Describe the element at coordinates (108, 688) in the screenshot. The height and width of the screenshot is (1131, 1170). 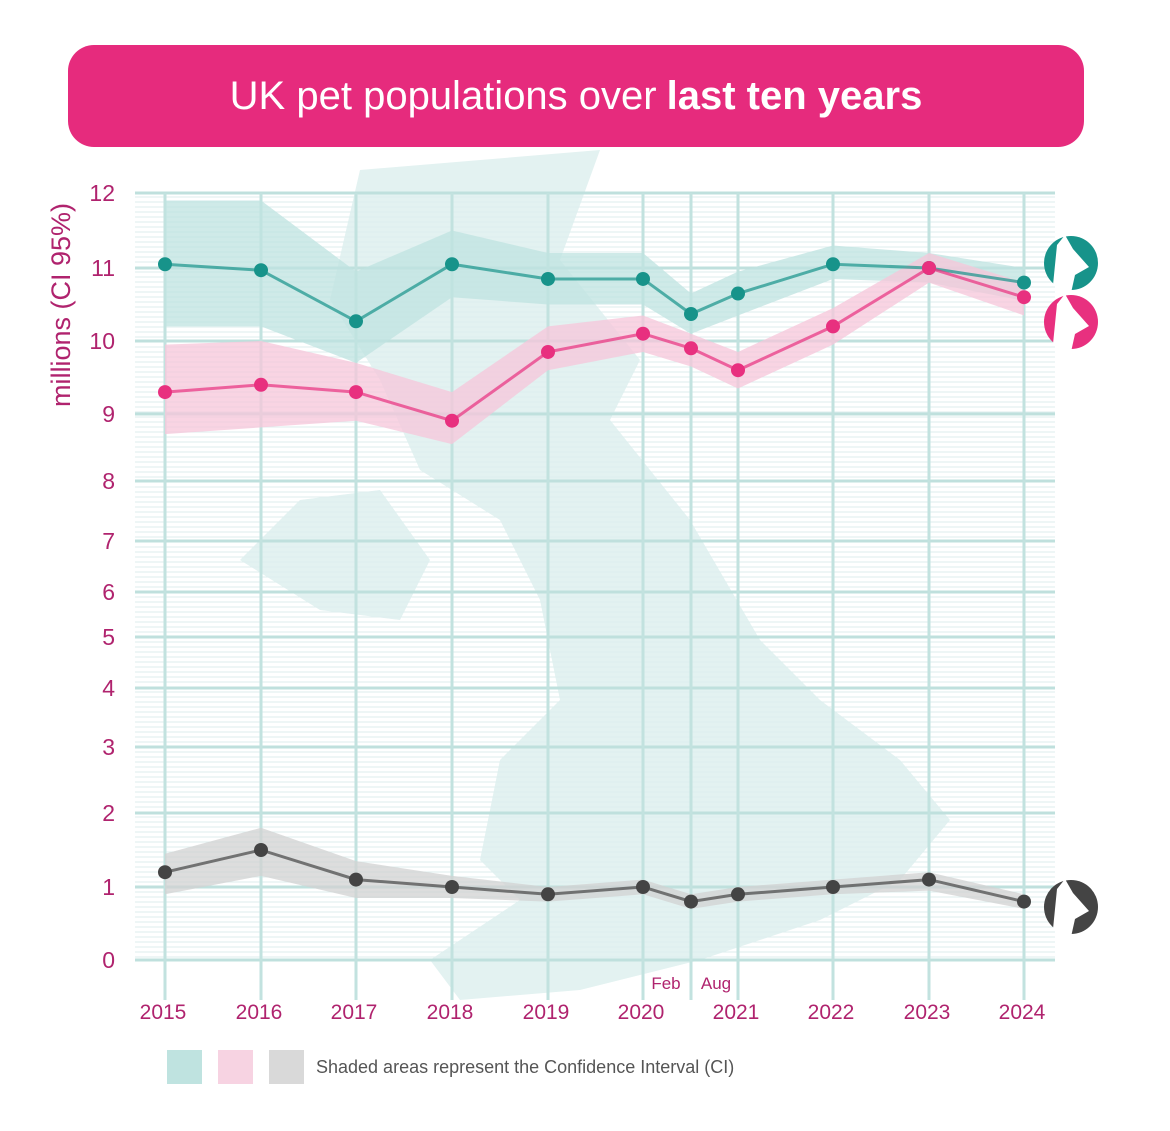
I see `y-tick-label: 4` at that location.